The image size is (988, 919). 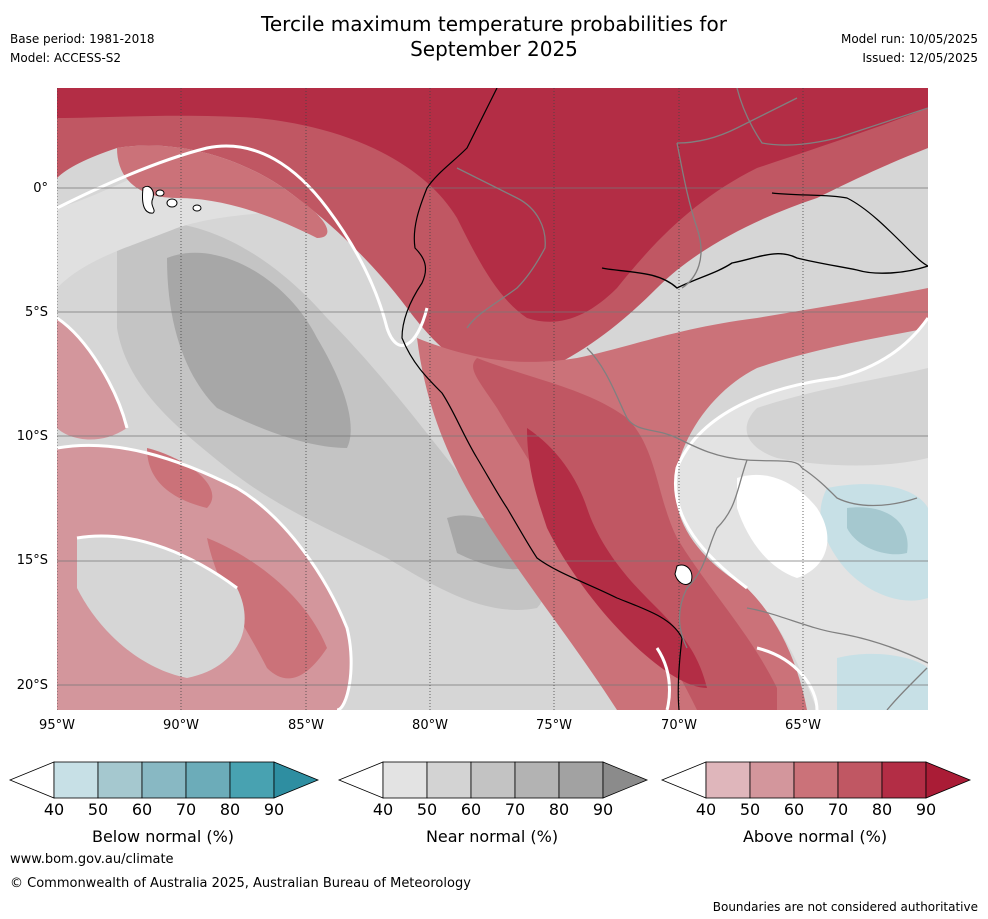 I want to click on above-normal-andes-darkest, so click(x=617, y=558).